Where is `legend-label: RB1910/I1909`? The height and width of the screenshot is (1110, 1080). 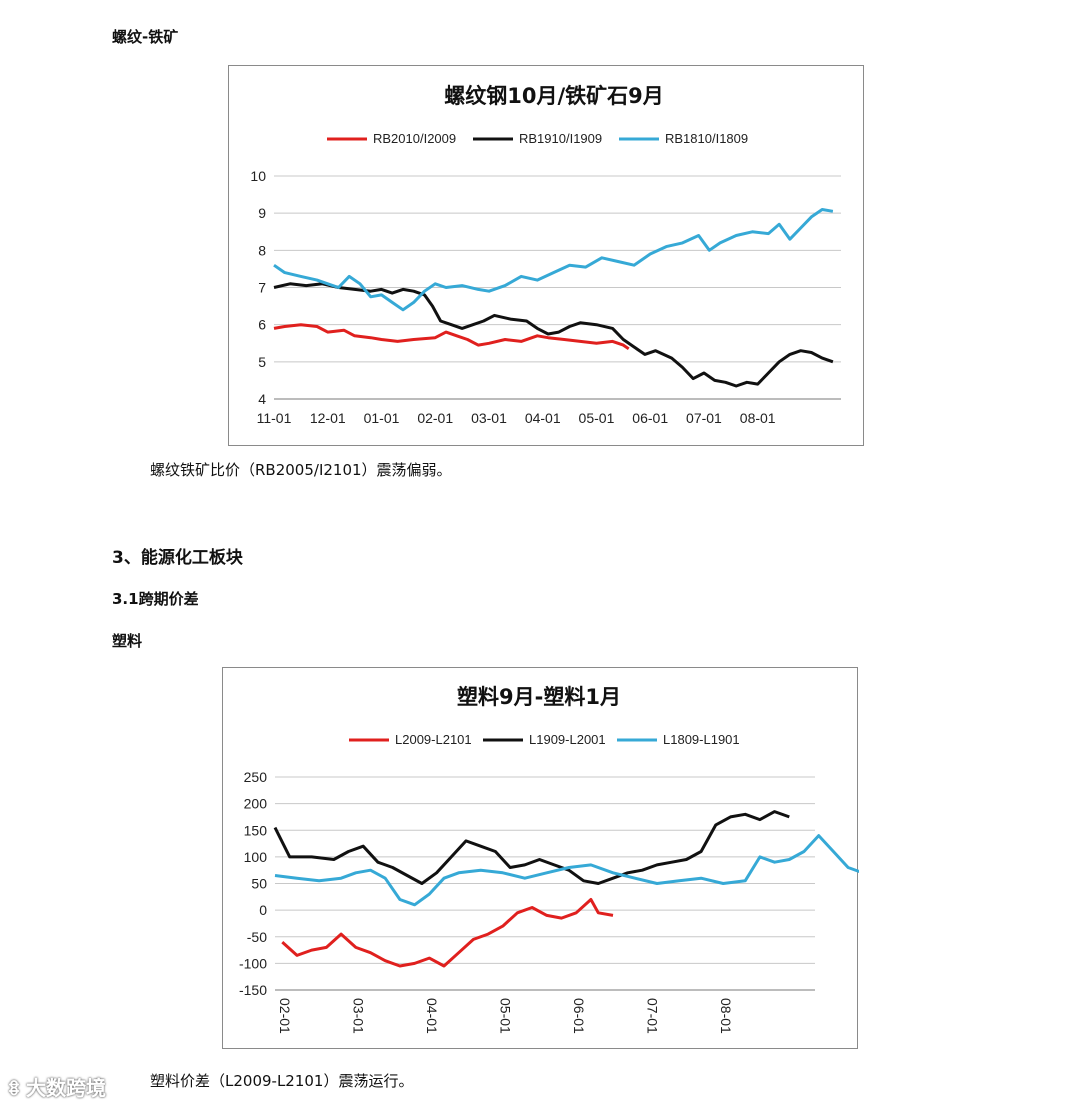 legend-label: RB1910/I1909 is located at coordinates (560, 138).